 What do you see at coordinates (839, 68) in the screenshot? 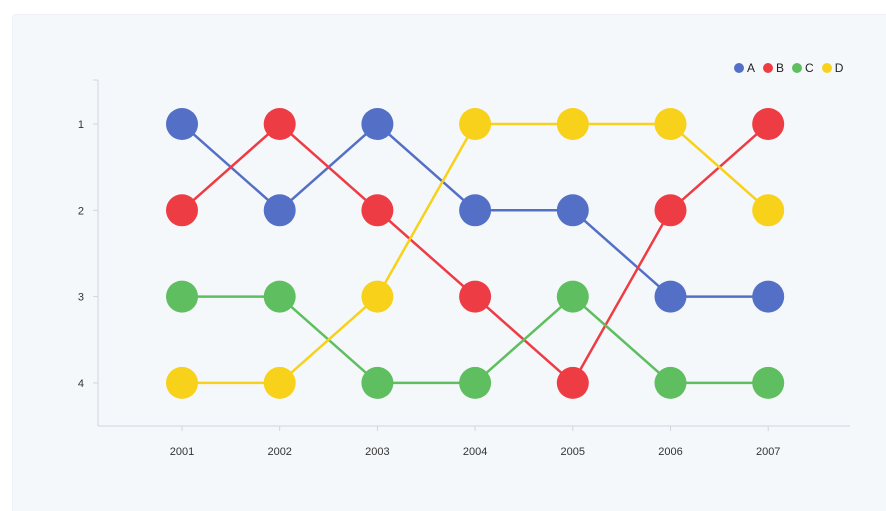
I see `legend-label: D` at bounding box center [839, 68].